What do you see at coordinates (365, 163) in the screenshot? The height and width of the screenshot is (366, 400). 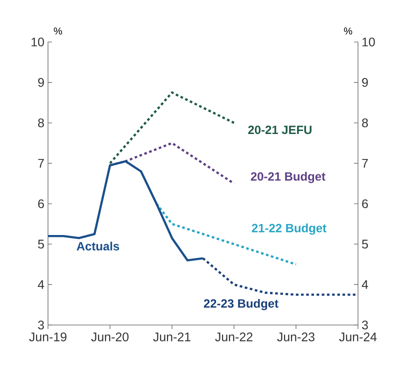 I see `y2-tick-label: 7` at bounding box center [365, 163].